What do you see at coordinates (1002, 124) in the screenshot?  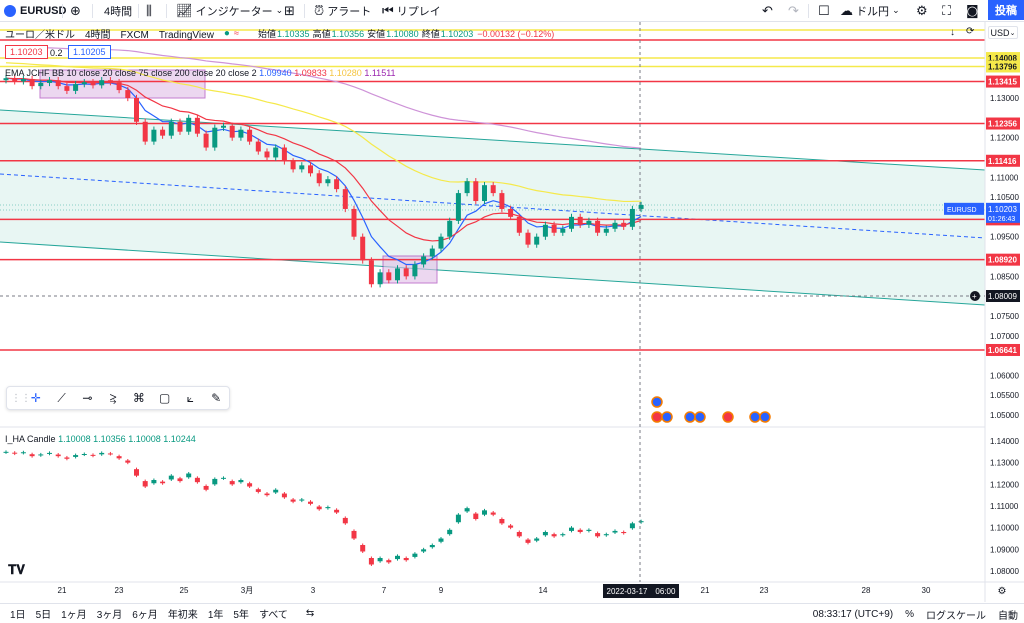 I see `level-price-tag: 1.12356` at bounding box center [1002, 124].